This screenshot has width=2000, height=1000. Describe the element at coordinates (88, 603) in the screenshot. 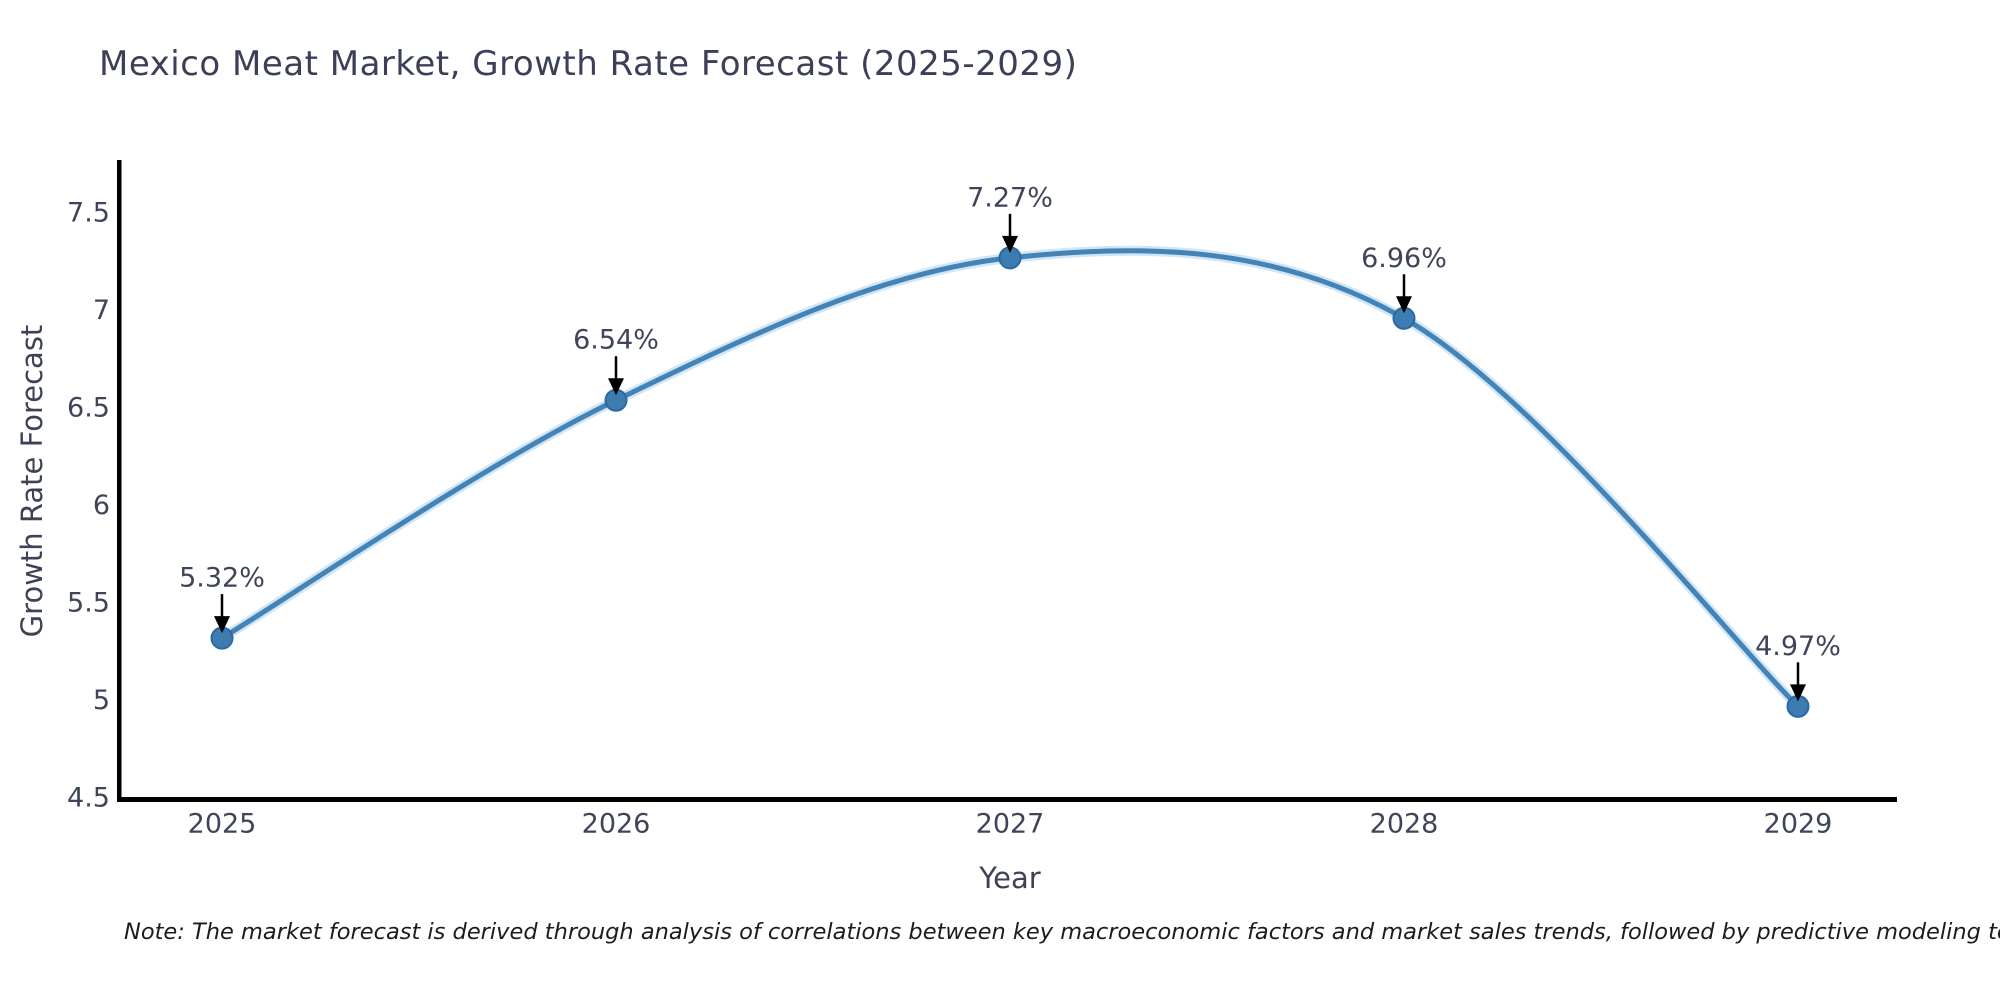

I see `y-tick-label: 5.5` at that location.